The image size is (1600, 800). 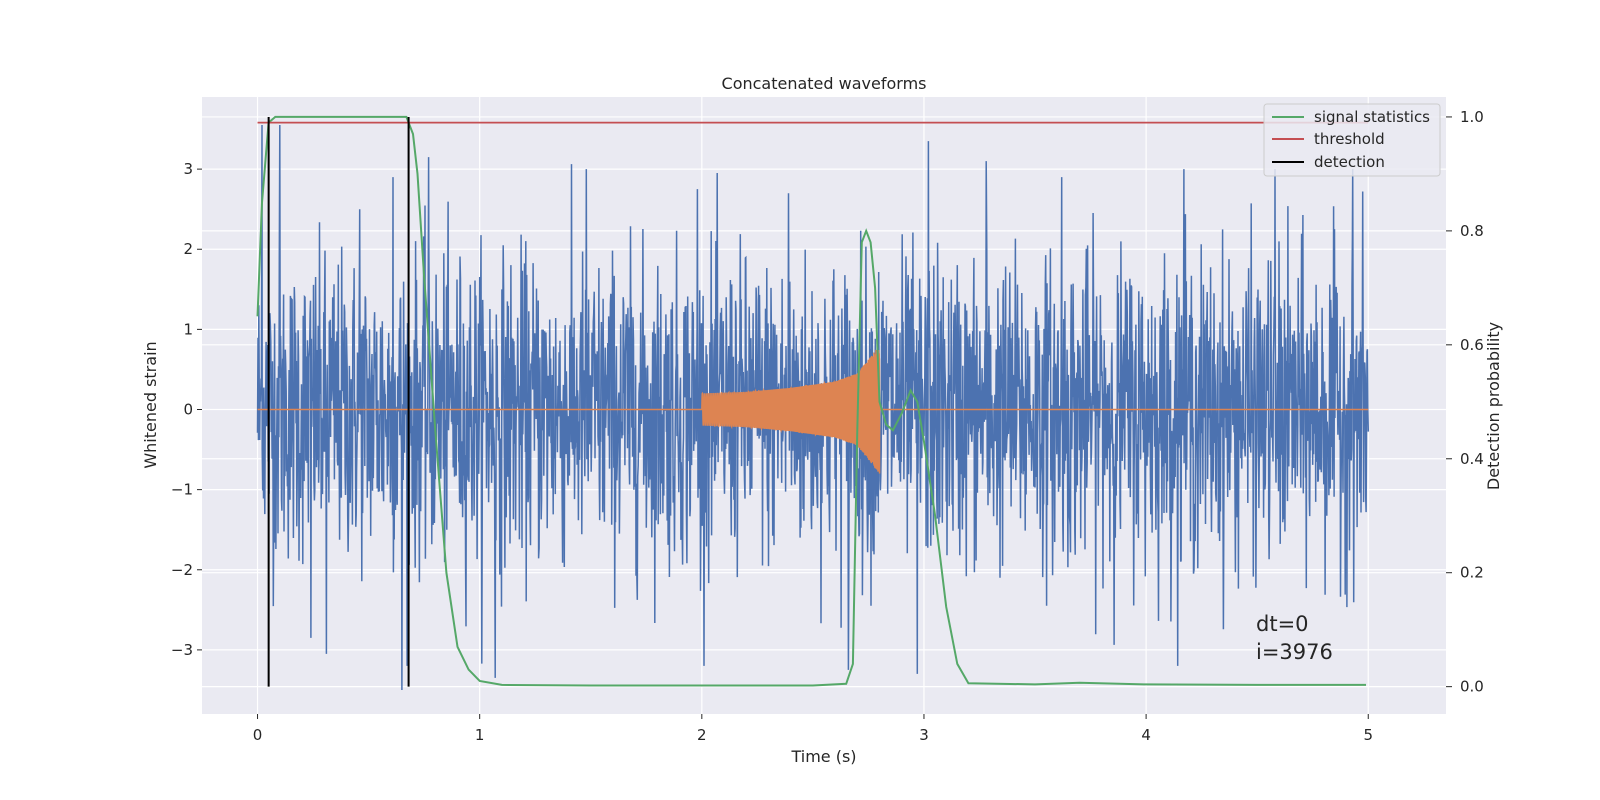 I want to click on y-left-tick-label: −3, so click(x=182, y=650).